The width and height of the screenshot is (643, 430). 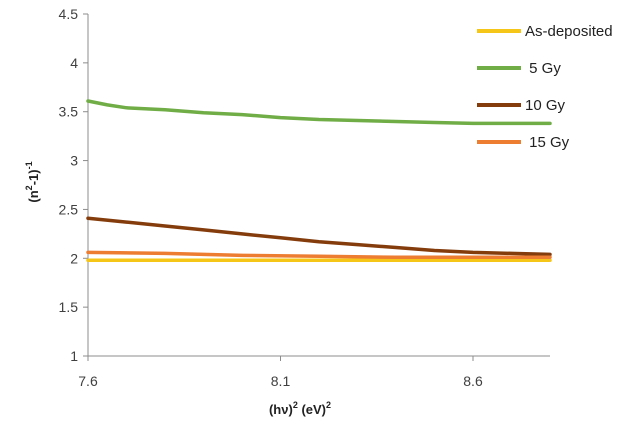 What do you see at coordinates (69, 112) in the screenshot?
I see `y-tick-label: 3.5` at bounding box center [69, 112].